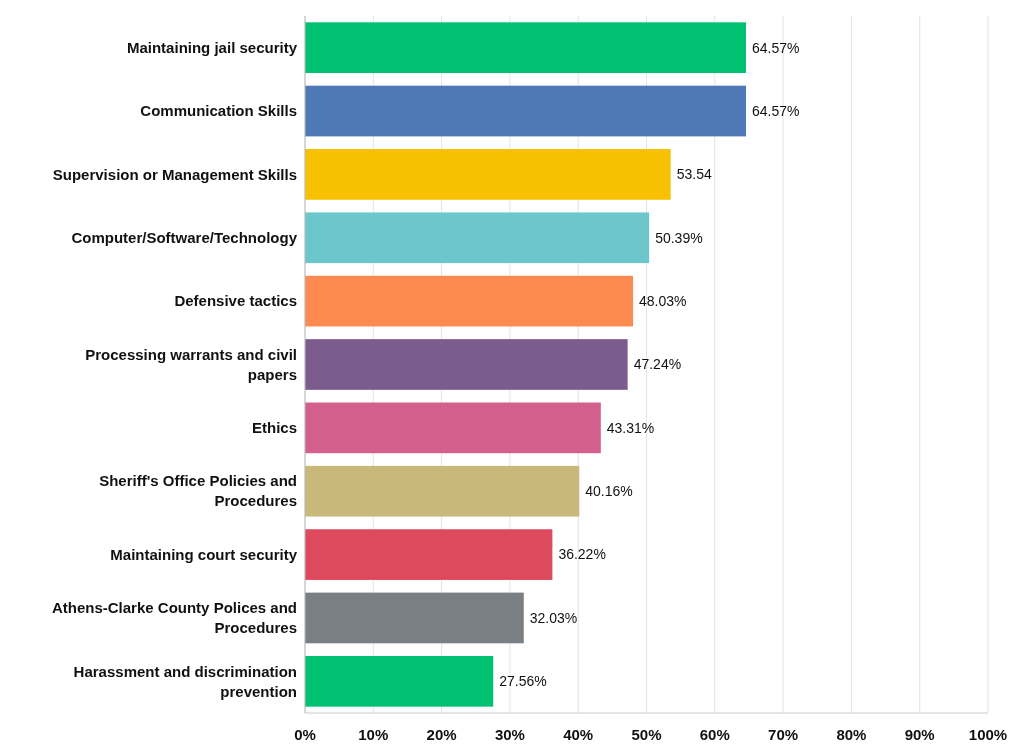  What do you see at coordinates (174, 618) in the screenshot?
I see `y-tick-label: Athens-Clarke County Polices and Procedures` at bounding box center [174, 618].